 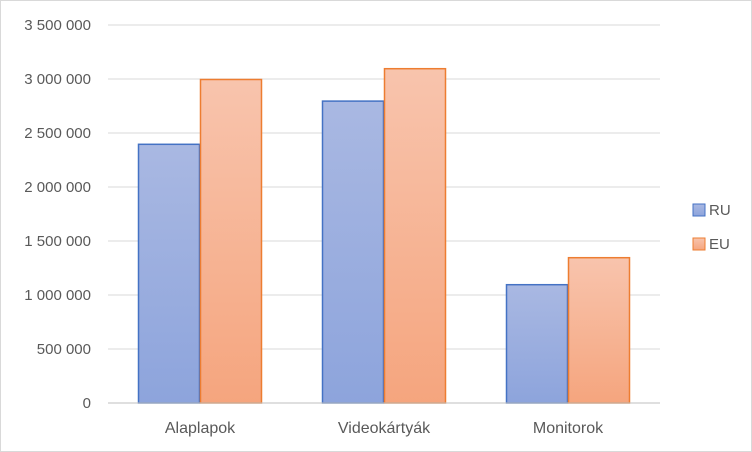 I want to click on x-axis-category-labels: Alaplapok Videokártyák Monitorok, so click(x=384, y=428).